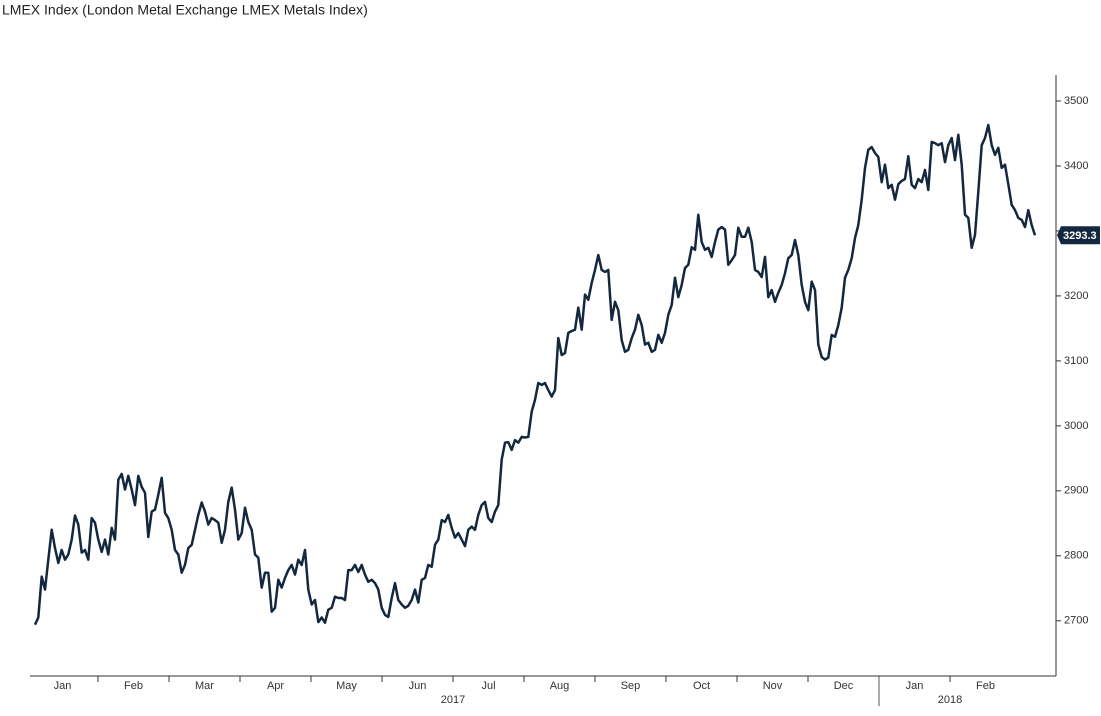 The width and height of the screenshot is (1101, 716). Describe the element at coordinates (844, 686) in the screenshot. I see `x-tick-label: Dec` at that location.